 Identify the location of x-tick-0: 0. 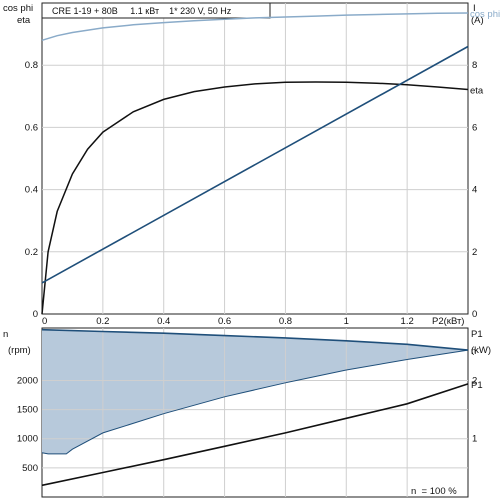
(44, 321).